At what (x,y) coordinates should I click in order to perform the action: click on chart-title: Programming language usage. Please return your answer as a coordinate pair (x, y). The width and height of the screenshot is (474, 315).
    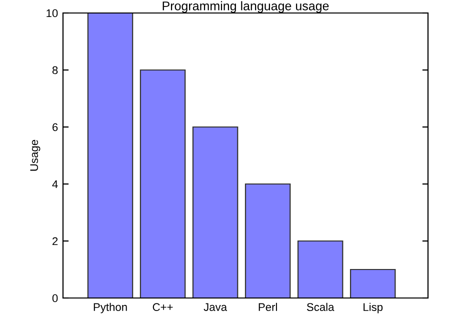
    Looking at the image, I should click on (245, 7).